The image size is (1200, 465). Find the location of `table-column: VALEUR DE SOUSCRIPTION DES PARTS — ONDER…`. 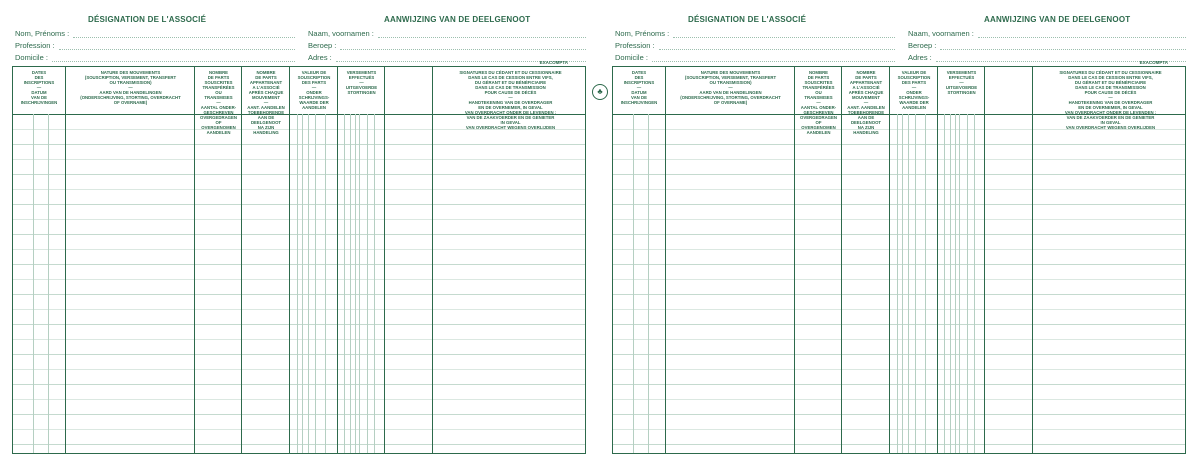

table-column: VALEUR DE SOUSCRIPTION DES PARTS — ONDER… is located at coordinates (313, 260).